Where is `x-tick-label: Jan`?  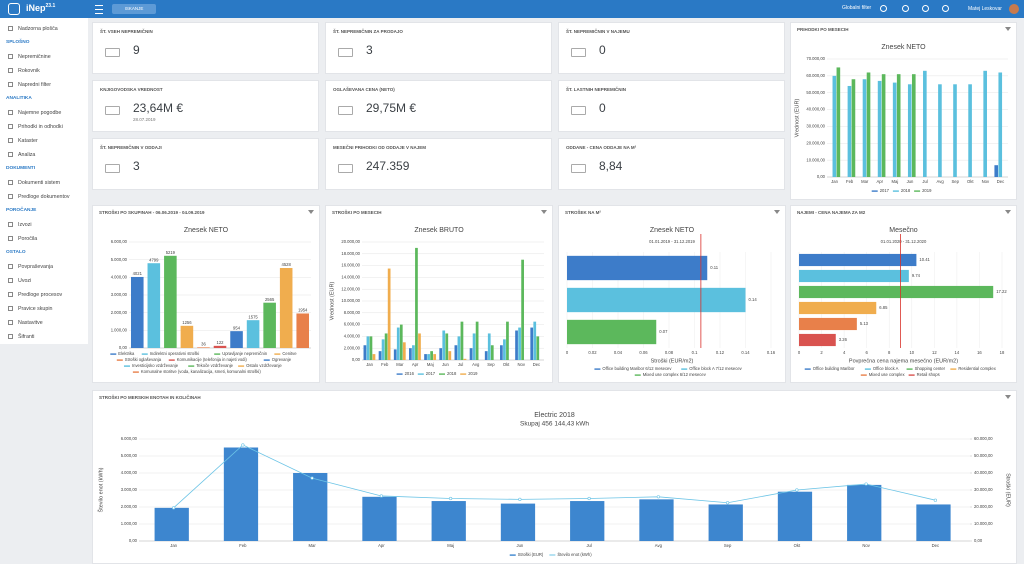 x-tick-label: Jan is located at coordinates (834, 181).